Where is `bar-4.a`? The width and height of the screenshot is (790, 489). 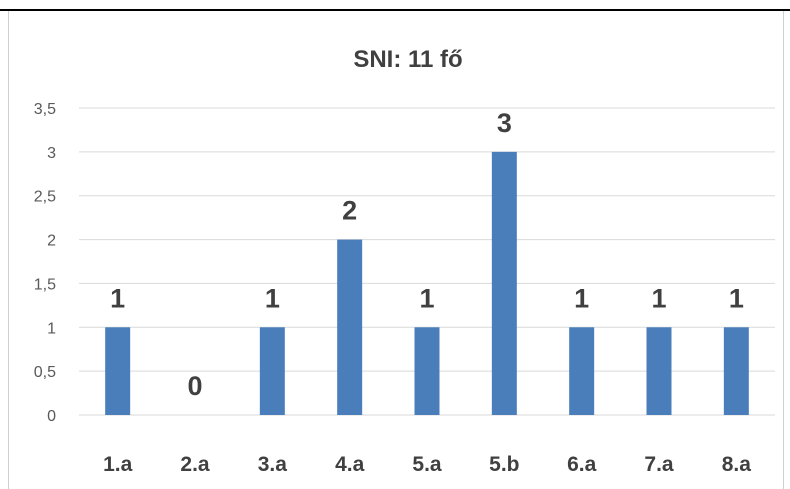 bar-4.a is located at coordinates (350, 327).